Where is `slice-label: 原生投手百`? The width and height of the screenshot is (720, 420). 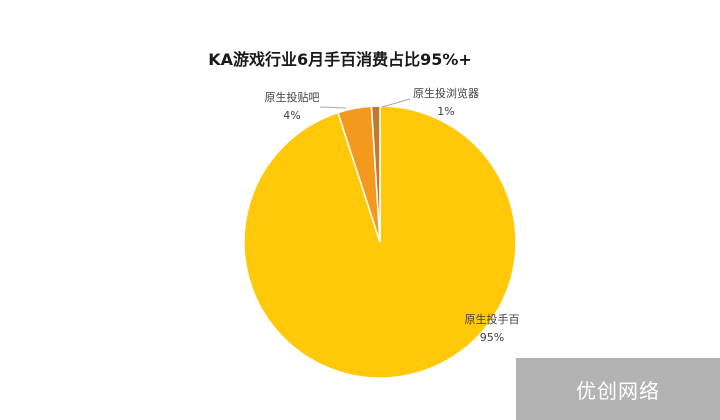
slice-label: 原生投手百 is located at coordinates (492, 319).